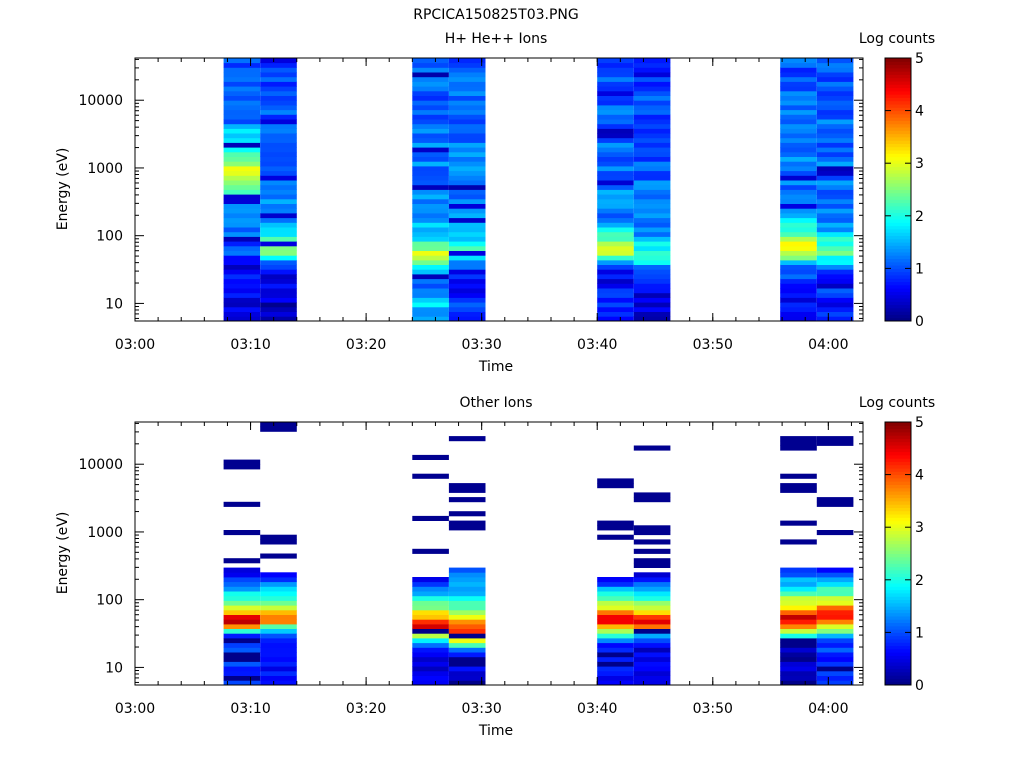 This screenshot has width=1024, height=768. Describe the element at coordinates (105, 169) in the screenshot. I see `y-tick-label: 1000` at that location.